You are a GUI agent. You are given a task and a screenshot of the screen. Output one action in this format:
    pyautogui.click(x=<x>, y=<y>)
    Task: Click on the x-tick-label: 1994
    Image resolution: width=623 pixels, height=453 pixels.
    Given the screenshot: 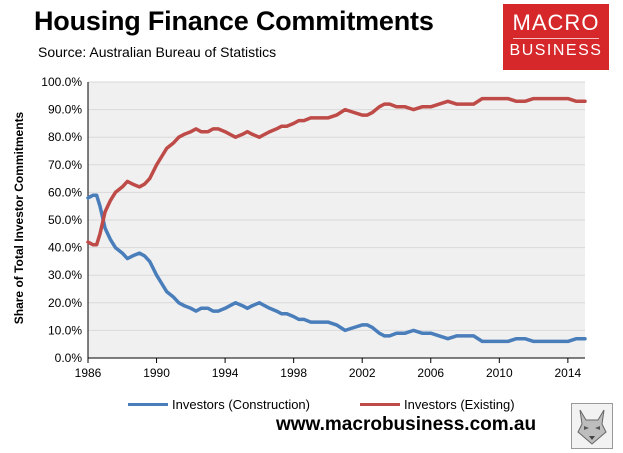 What is the action you would take?
    pyautogui.click(x=225, y=373)
    